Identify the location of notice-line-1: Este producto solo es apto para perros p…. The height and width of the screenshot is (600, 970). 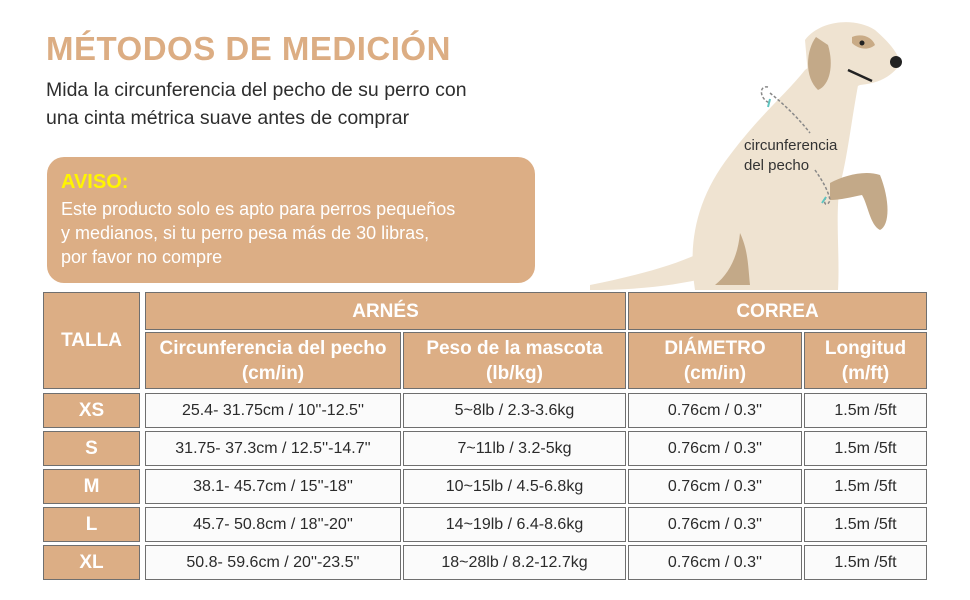
(258, 209).